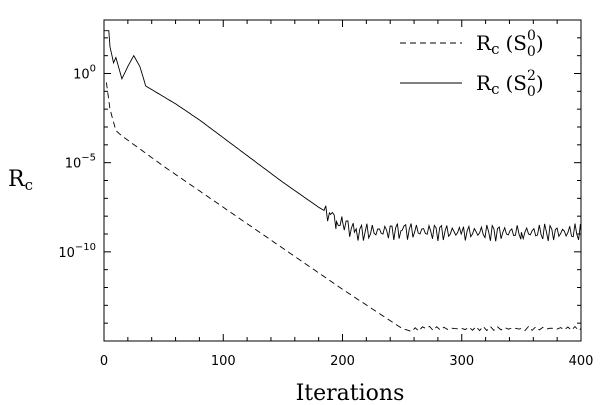 The height and width of the screenshot is (405, 600). What do you see at coordinates (531, 36) in the screenshot?
I see `legend-1-sup: 0` at bounding box center [531, 36].